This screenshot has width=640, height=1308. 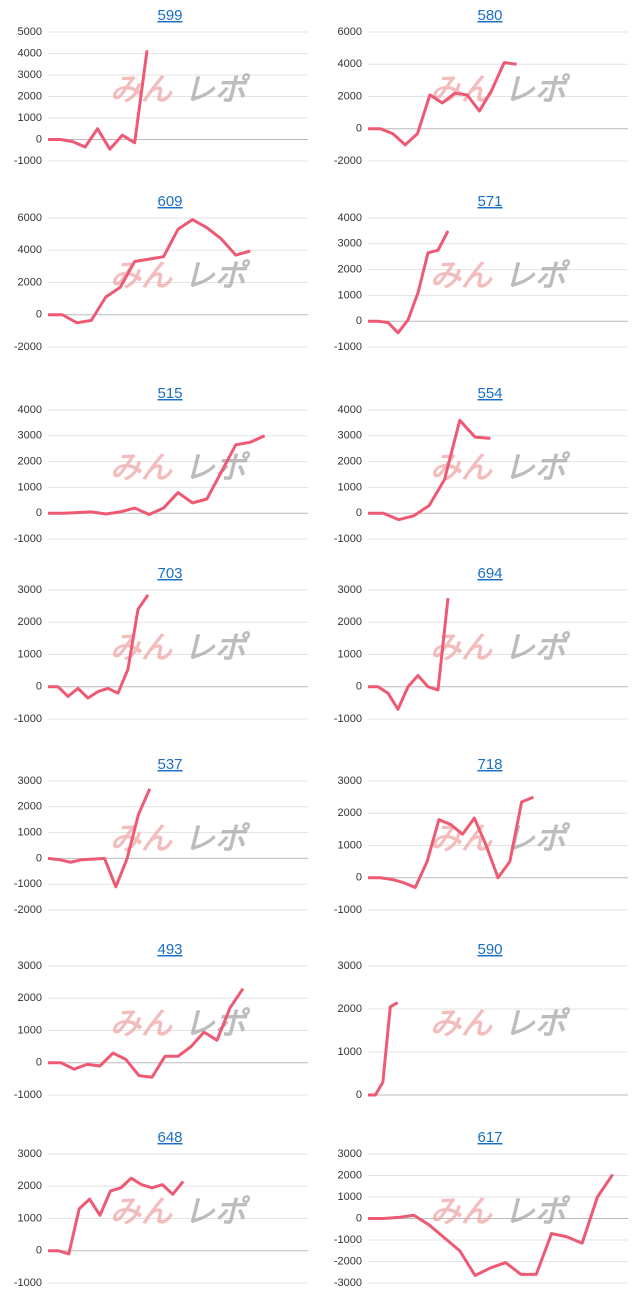 I want to click on chart-title: 580, so click(x=489, y=15).